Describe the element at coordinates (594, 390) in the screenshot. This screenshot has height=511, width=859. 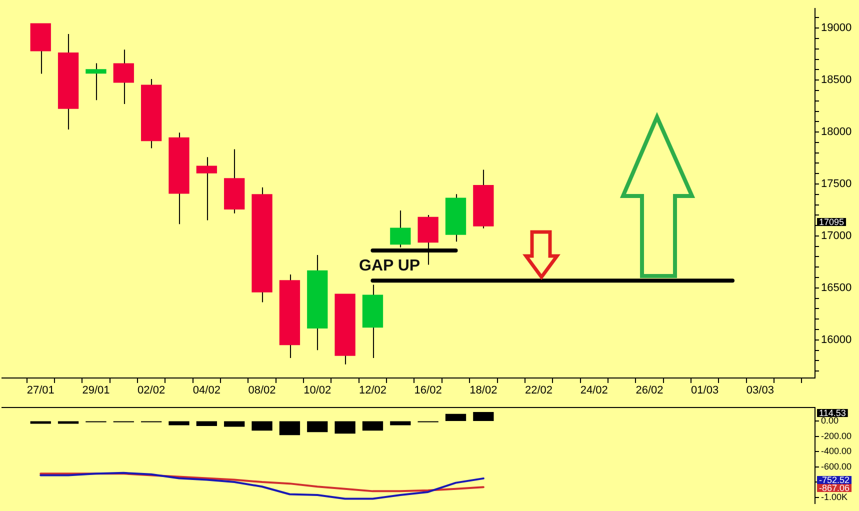
I see `x-tick-label: 24/02` at that location.